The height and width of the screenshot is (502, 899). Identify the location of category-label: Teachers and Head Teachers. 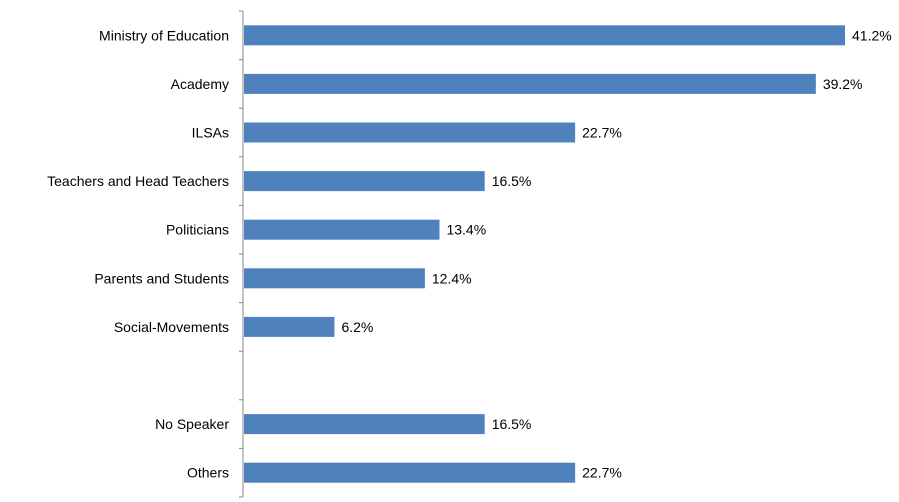
(138, 181).